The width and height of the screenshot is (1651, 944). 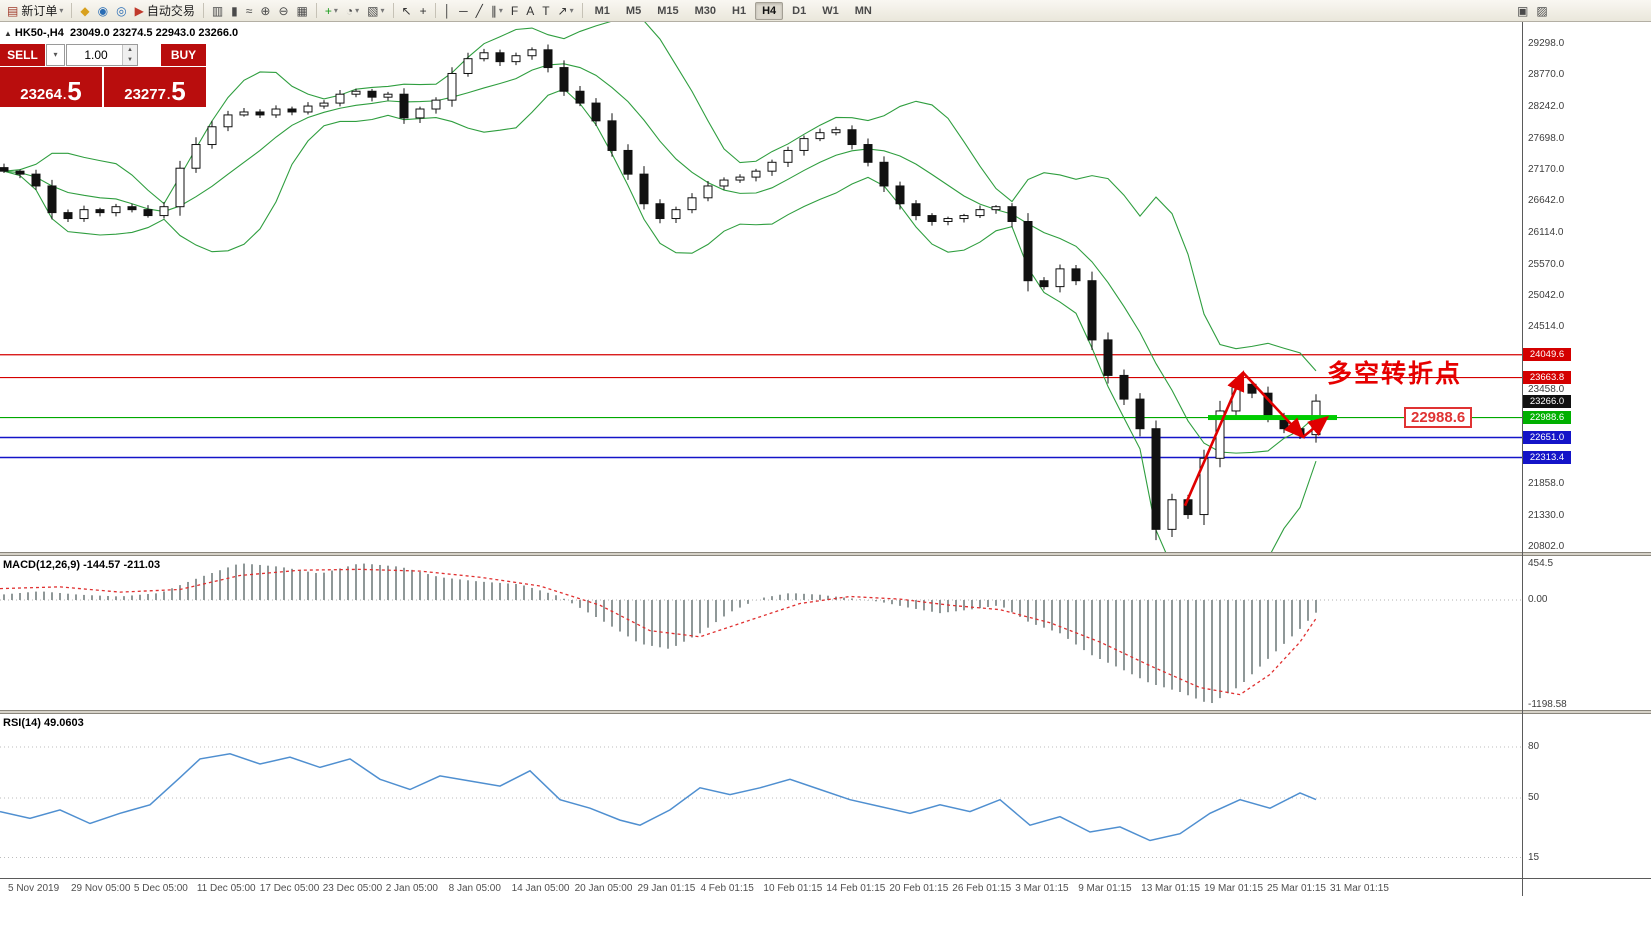 I want to click on new-order-label: 新订单, so click(x=39, y=11).